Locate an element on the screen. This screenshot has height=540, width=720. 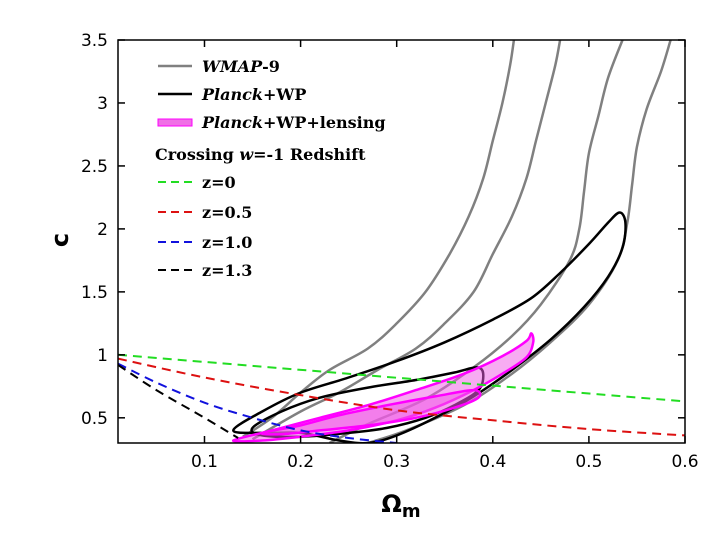
y-tick-label: 1.5 is located at coordinates (94, 293).